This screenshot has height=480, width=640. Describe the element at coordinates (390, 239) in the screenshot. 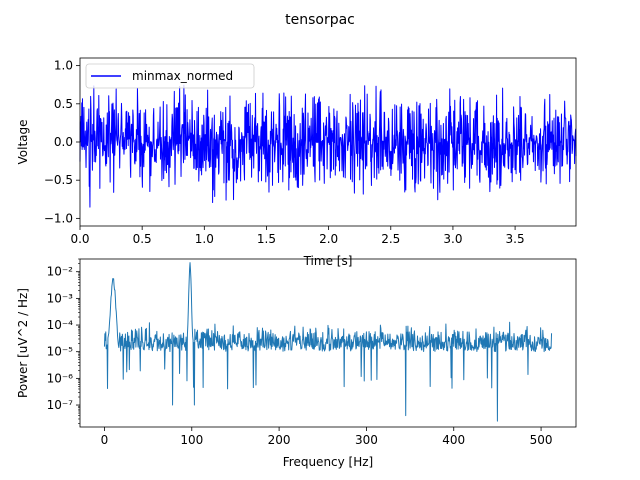

I see `x-tick-label: 2.5` at that location.